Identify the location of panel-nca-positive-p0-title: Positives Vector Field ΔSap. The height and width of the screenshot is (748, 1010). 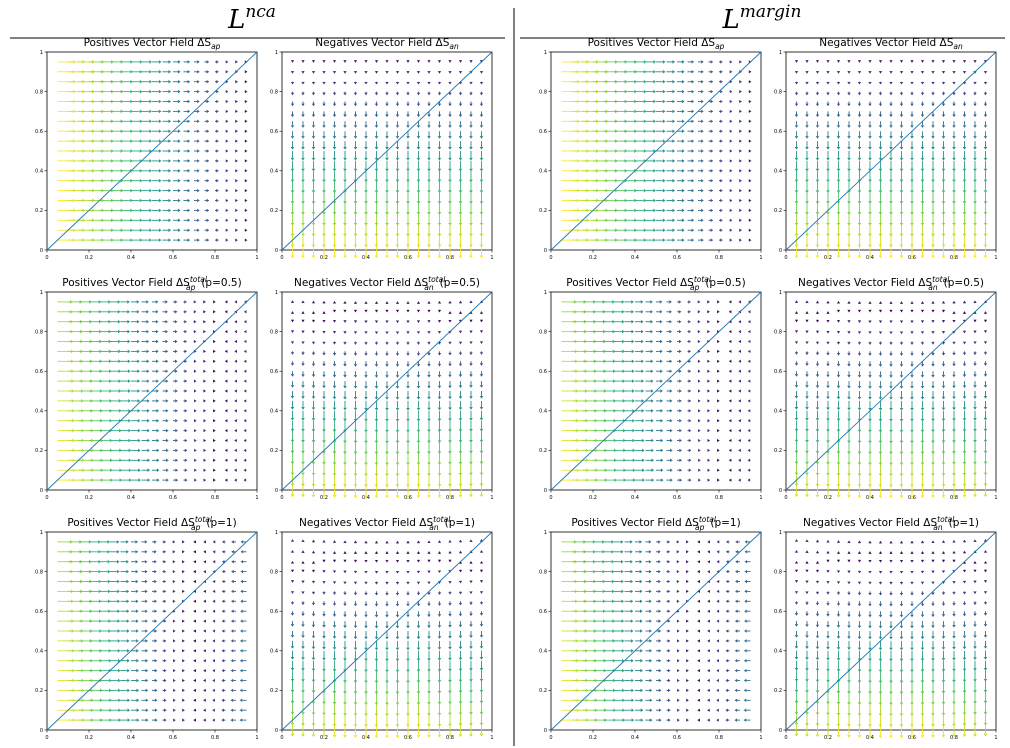
(152, 44).